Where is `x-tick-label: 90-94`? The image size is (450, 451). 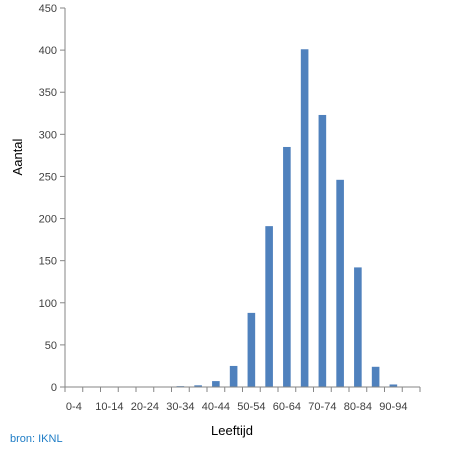
x-tick-label: 90-94 is located at coordinates (393, 407).